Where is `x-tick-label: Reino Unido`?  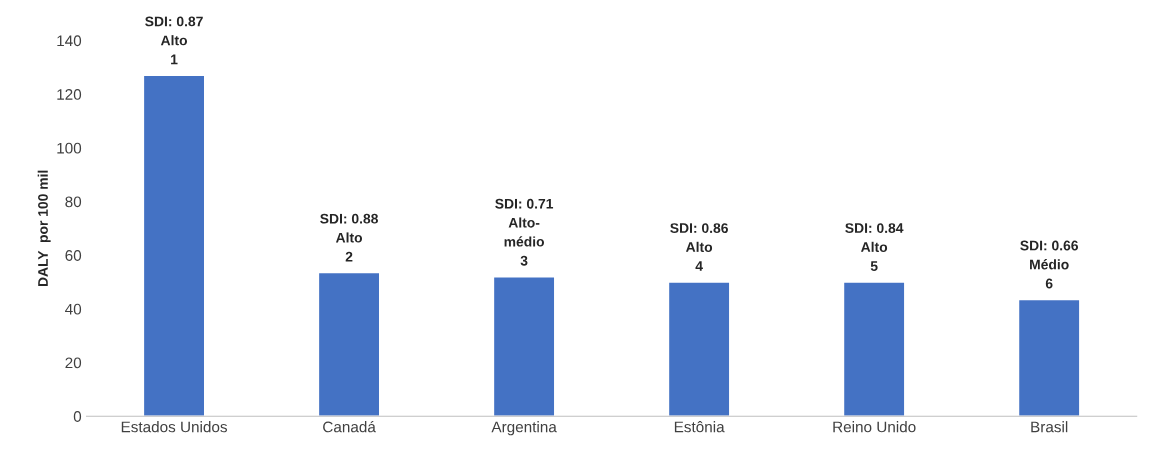 x-tick-label: Reino Unido is located at coordinates (874, 427).